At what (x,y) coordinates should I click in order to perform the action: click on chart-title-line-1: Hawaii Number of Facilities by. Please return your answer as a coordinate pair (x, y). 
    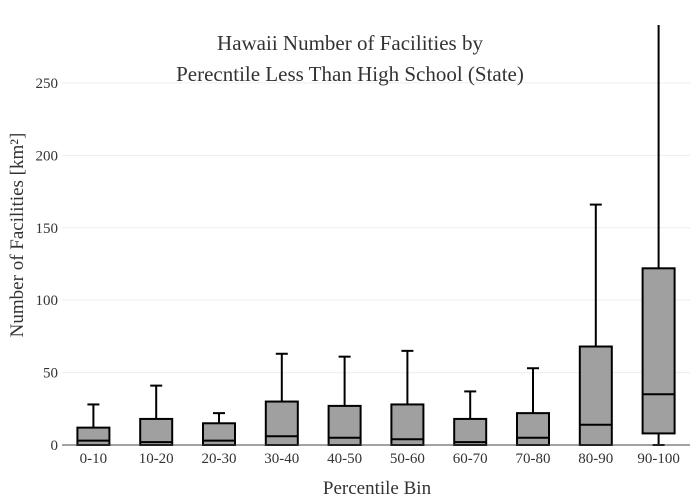
    Looking at the image, I should click on (350, 43).